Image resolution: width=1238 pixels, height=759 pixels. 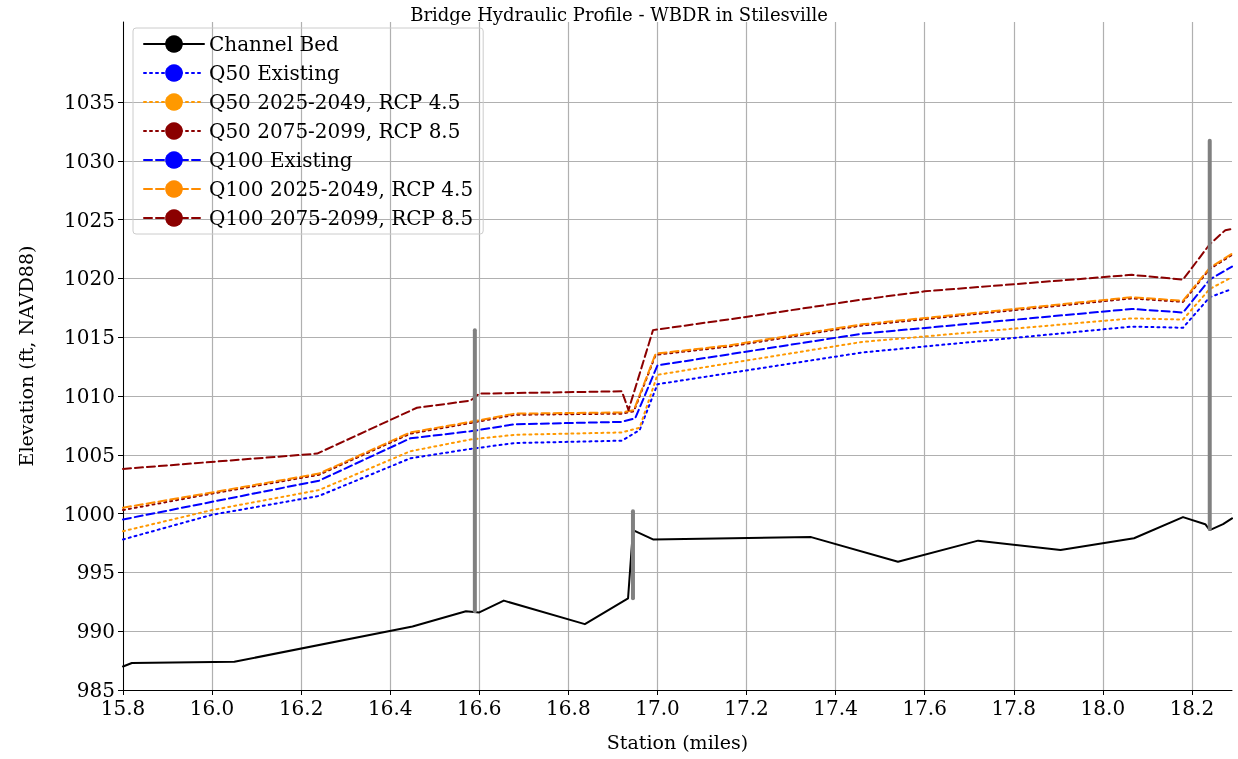 What do you see at coordinates (89, 454) in the screenshot?
I see `y-tick-label: 1005` at bounding box center [89, 454].